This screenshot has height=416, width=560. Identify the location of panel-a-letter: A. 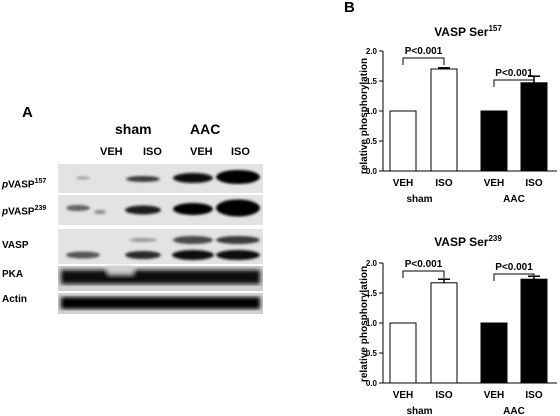
(27, 112).